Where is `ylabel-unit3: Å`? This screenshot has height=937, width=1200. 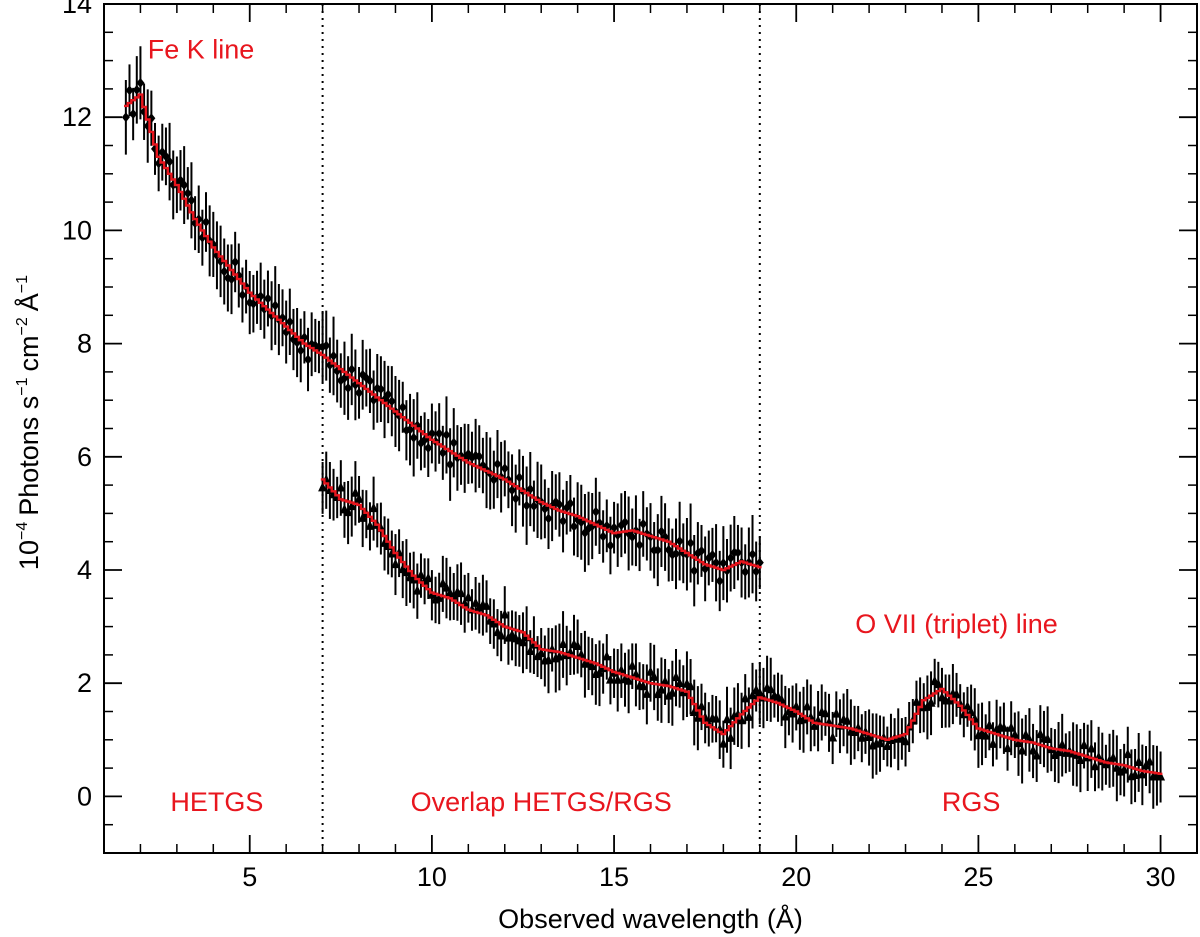
ylabel-unit3: Å is located at coordinates (28, 302).